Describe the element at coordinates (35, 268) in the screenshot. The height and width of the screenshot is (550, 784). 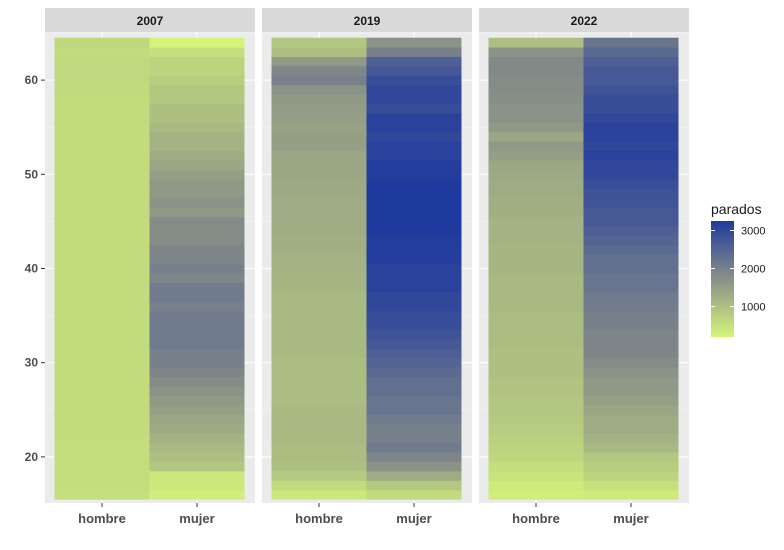
I see `y-axis: 20 30 40 50 60` at that location.